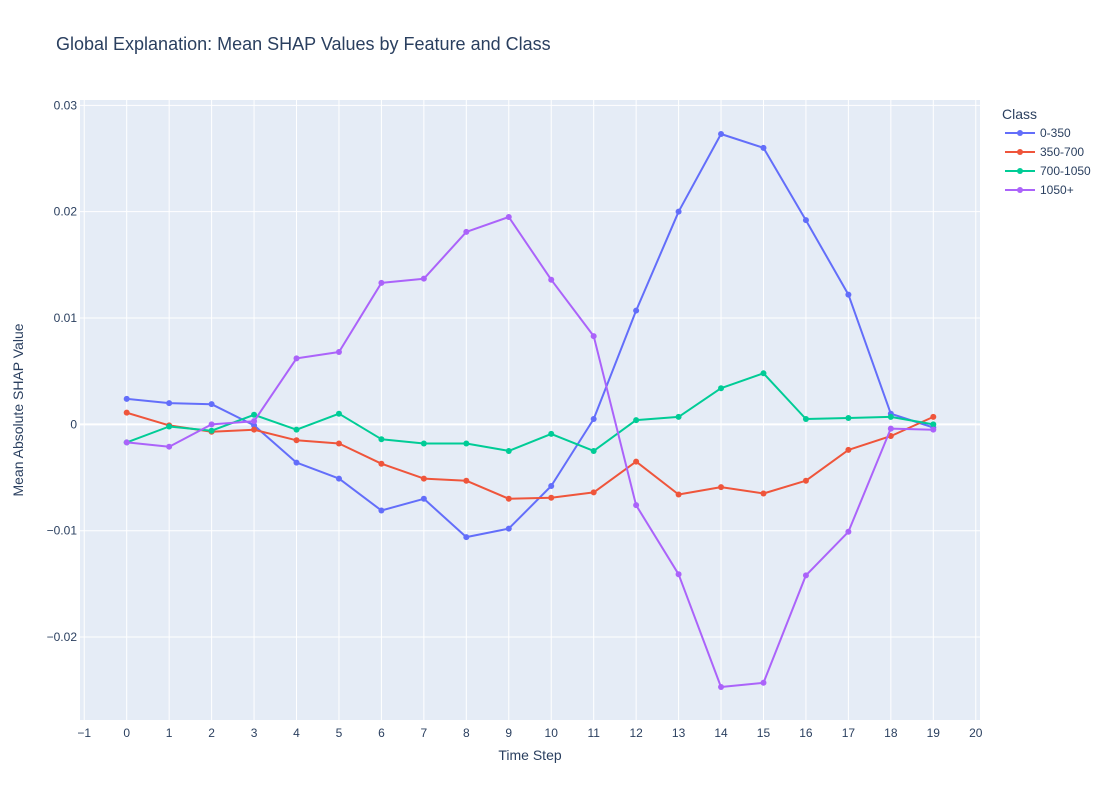 The height and width of the screenshot is (805, 1115). What do you see at coordinates (84, 733) in the screenshot?
I see `x-tick-label: −1` at bounding box center [84, 733].